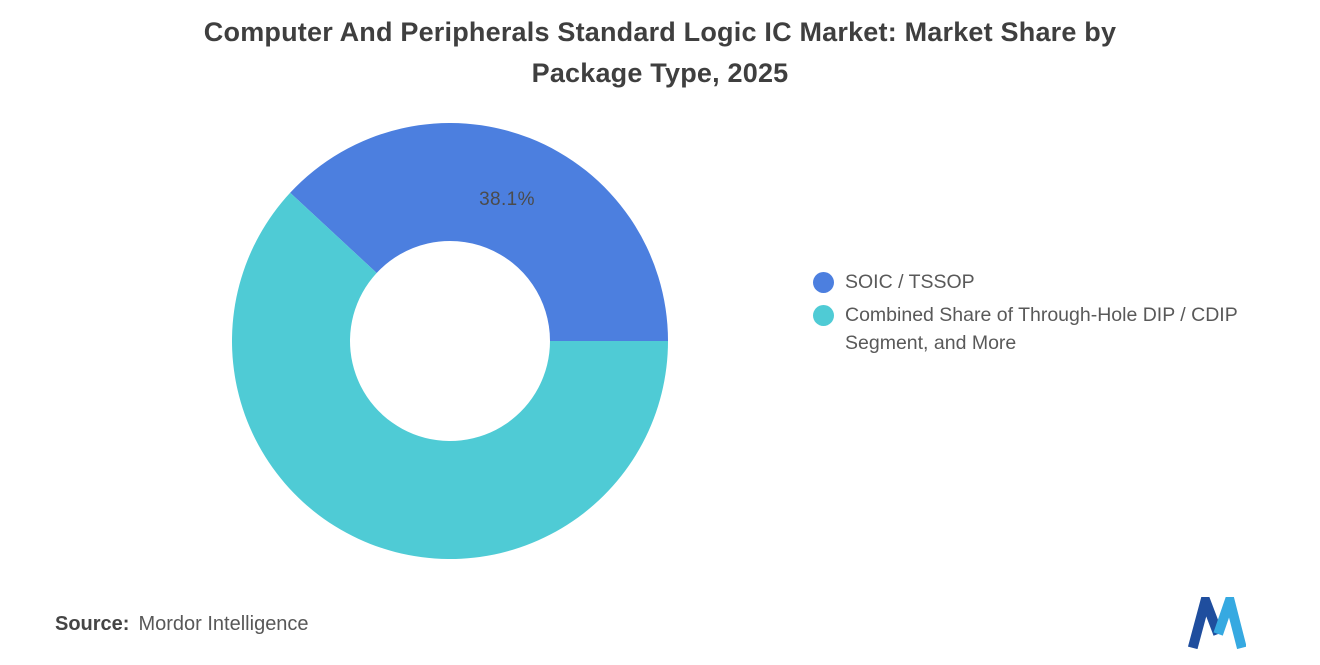 Image resolution: width=1320 pixels, height=665 pixels. I want to click on legend-item-soic: SOIC / TSSOP, so click(1056, 282).